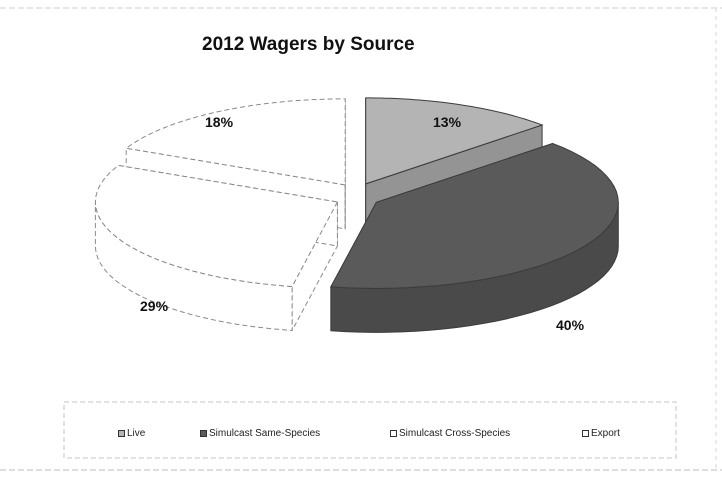  I want to click on pie-slice-simulcast-cross-species, so click(216, 248).